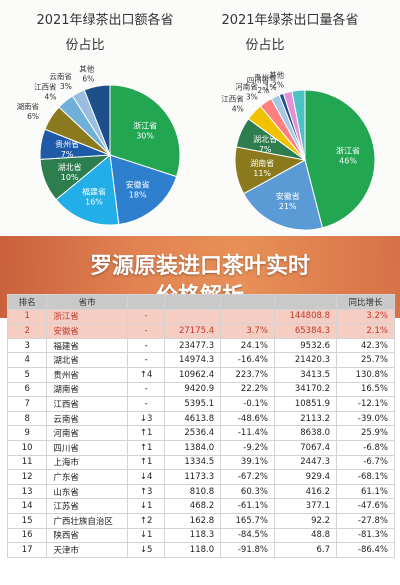  What do you see at coordinates (27, 374) in the screenshot?
I see `table-cell: 5` at bounding box center [27, 374].